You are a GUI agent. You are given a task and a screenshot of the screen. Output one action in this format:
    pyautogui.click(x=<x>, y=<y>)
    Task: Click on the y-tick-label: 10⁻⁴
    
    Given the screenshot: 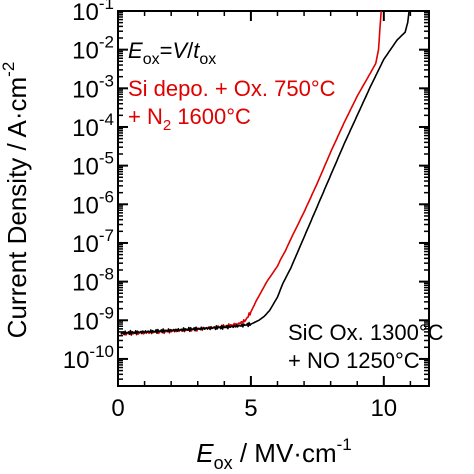 What is the action you would take?
    pyautogui.click(x=93, y=126)
    